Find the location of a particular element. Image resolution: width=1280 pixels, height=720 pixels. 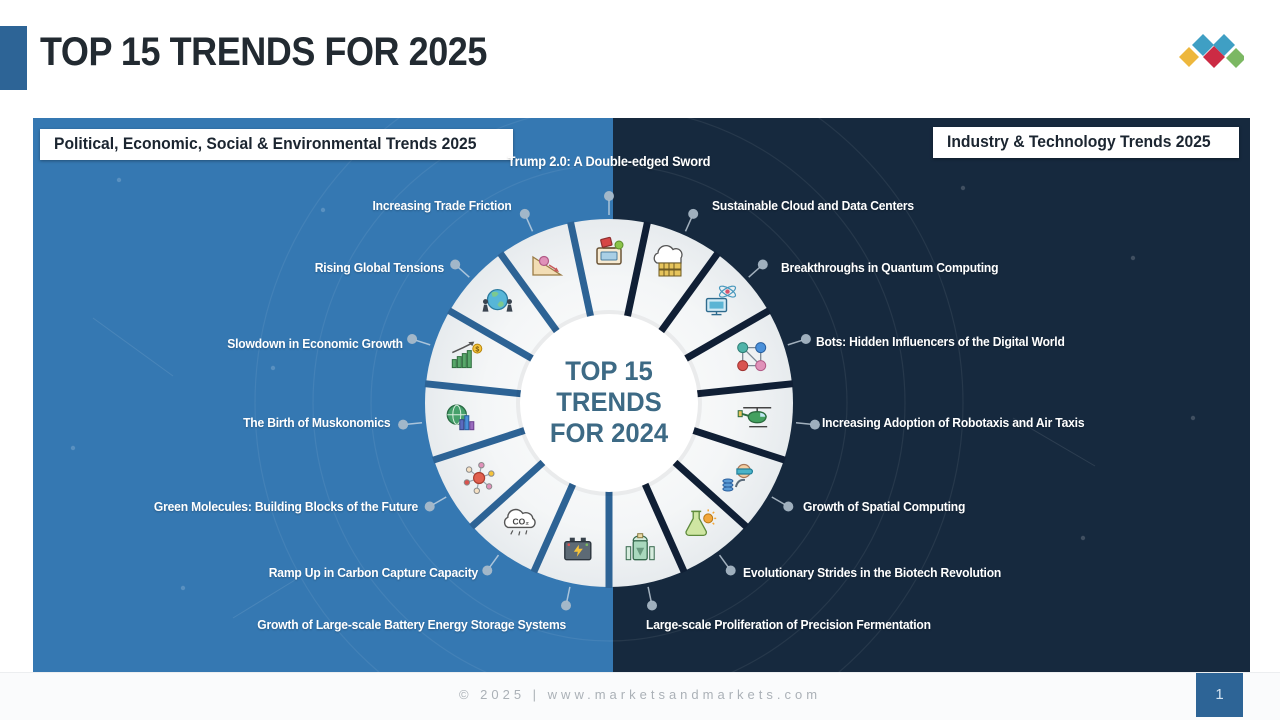

growth-chart-icon: $ is located at coordinates (467, 355).